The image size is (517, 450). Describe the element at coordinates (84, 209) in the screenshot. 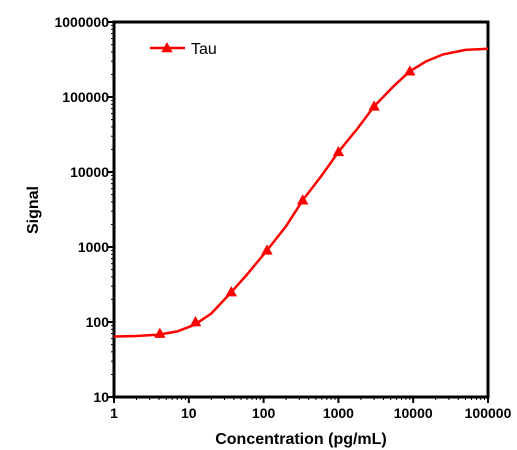

I see `y-axis: 10 100 1000 10000 100000 1000000` at that location.